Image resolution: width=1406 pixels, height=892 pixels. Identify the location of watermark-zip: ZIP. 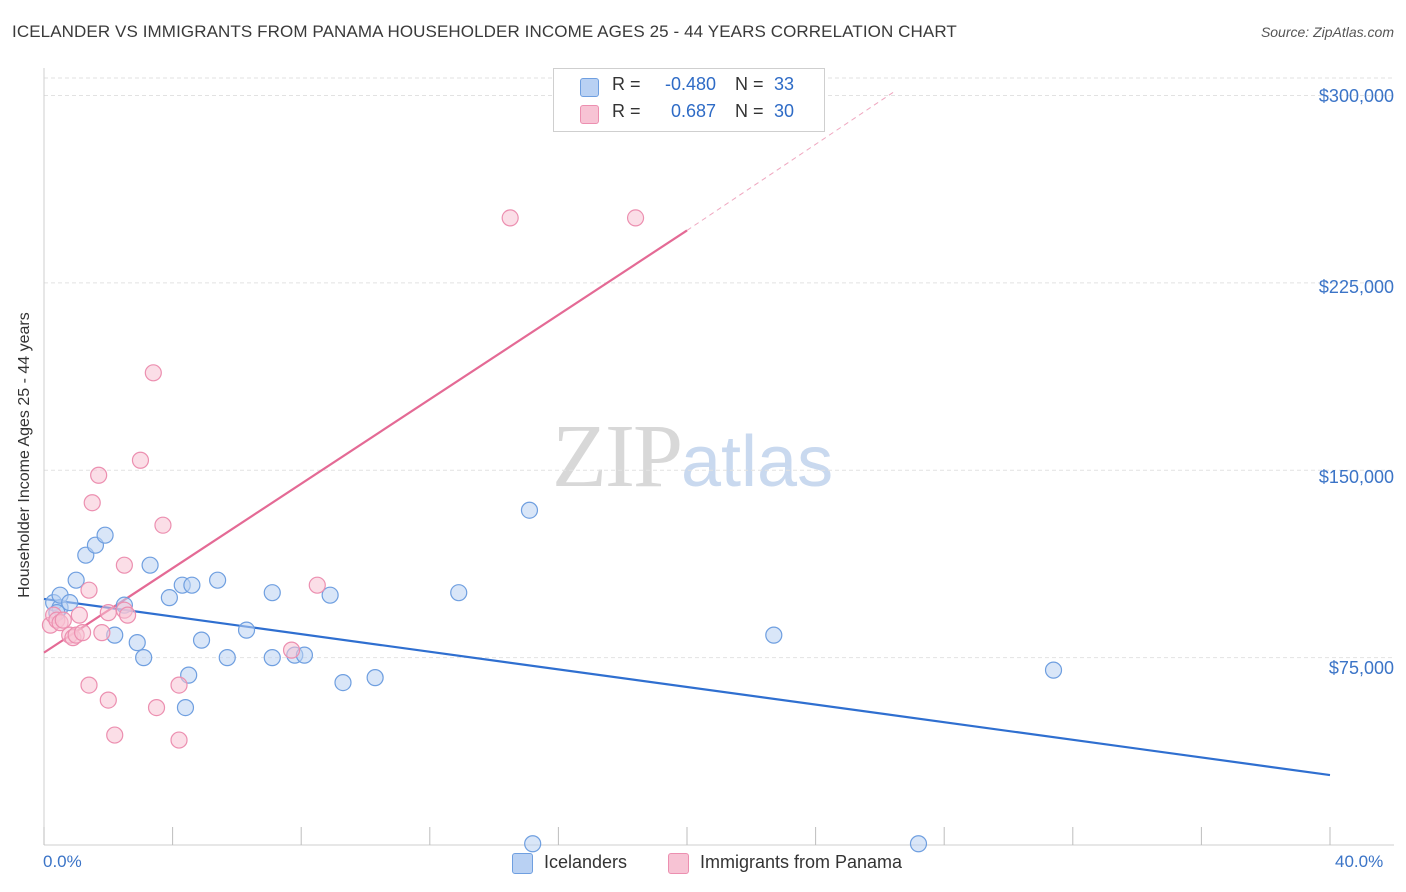
(617, 456).